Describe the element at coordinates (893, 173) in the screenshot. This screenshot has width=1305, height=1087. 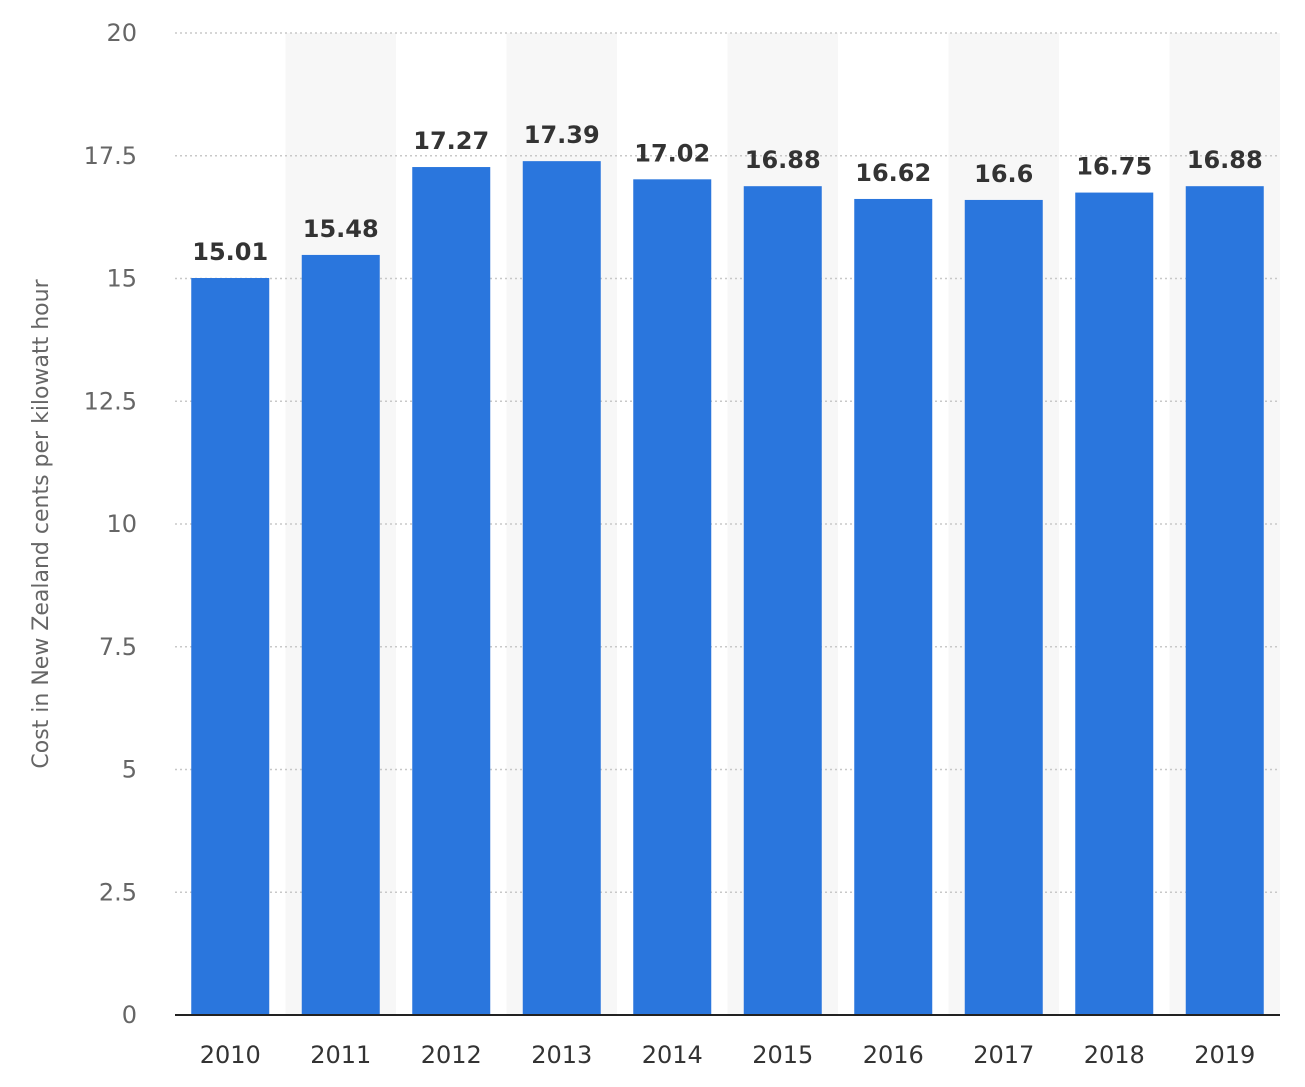
I see `data-label-2016: 16.62` at that location.